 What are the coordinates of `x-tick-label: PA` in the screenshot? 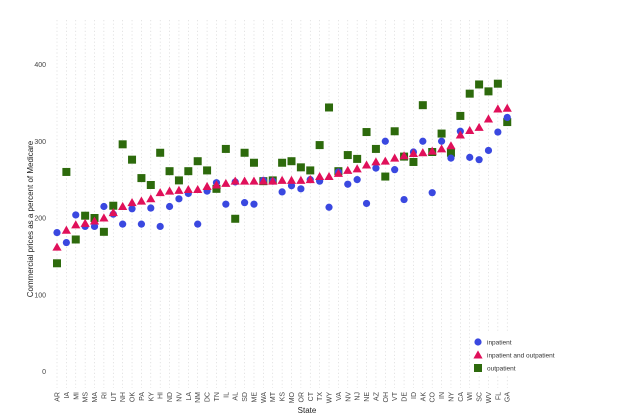 It's located at (142, 396).